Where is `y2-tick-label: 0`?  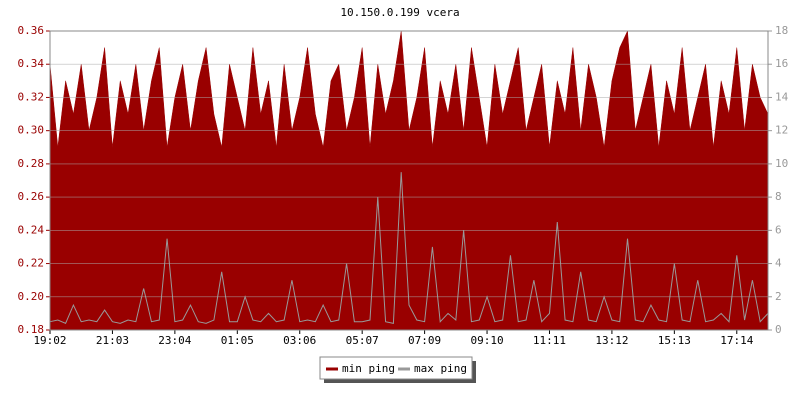 y2-tick-label: 0 is located at coordinates (778, 329).